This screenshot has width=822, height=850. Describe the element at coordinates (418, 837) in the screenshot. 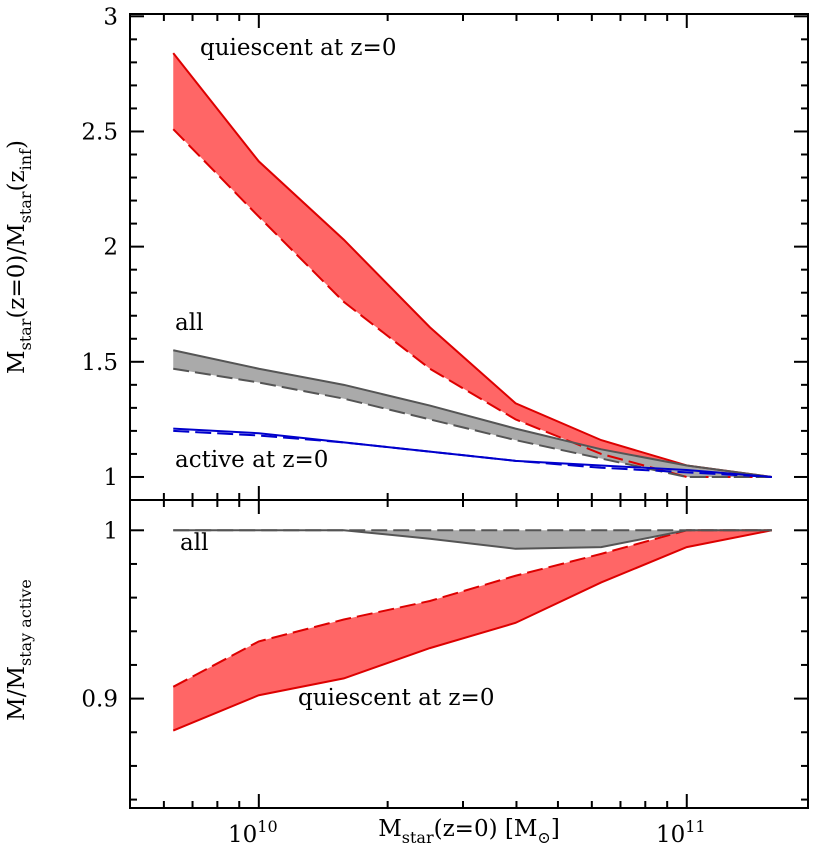

I see `x-axis-label-part: star` at that location.